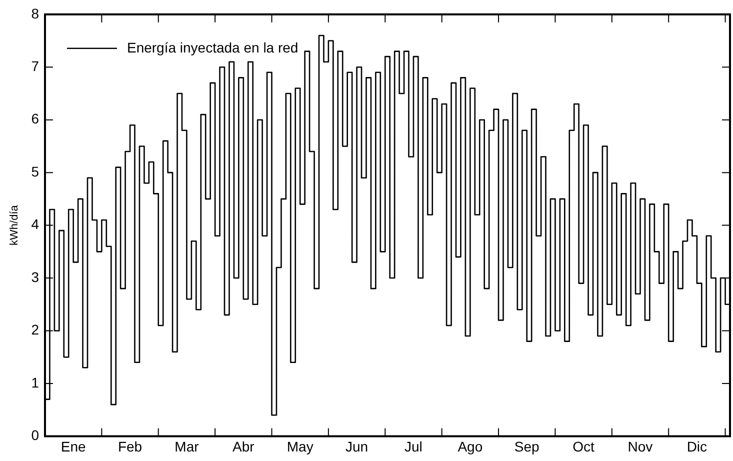 Image resolution: width=733 pixels, height=461 pixels. I want to click on y-axis-title: kWh/día, so click(14, 225).